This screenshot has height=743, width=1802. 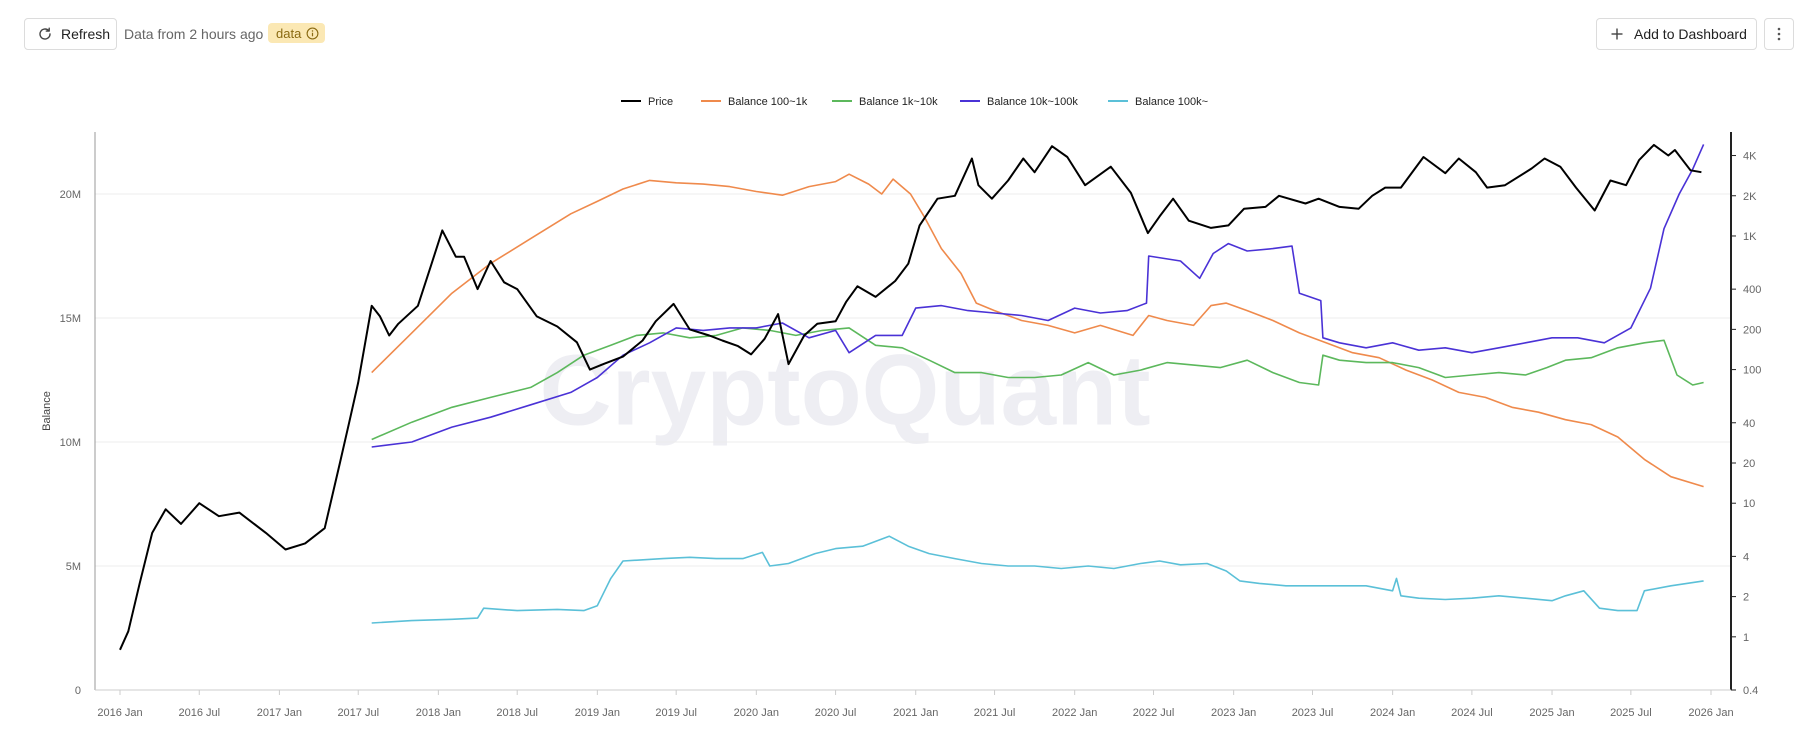 What do you see at coordinates (358, 713) in the screenshot?
I see `x-tick-label: 2017 Jul` at bounding box center [358, 713].